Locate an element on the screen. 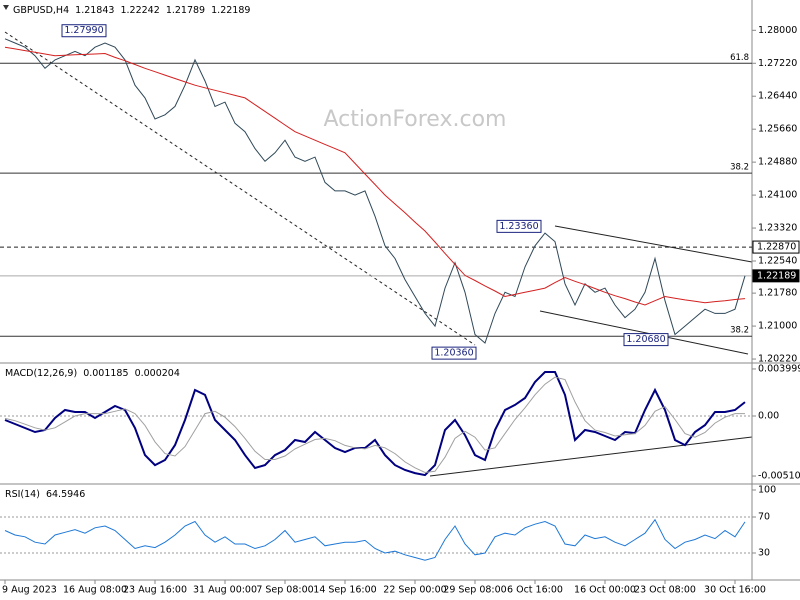  price-box-label: 1.22189 is located at coordinates (776, 275).